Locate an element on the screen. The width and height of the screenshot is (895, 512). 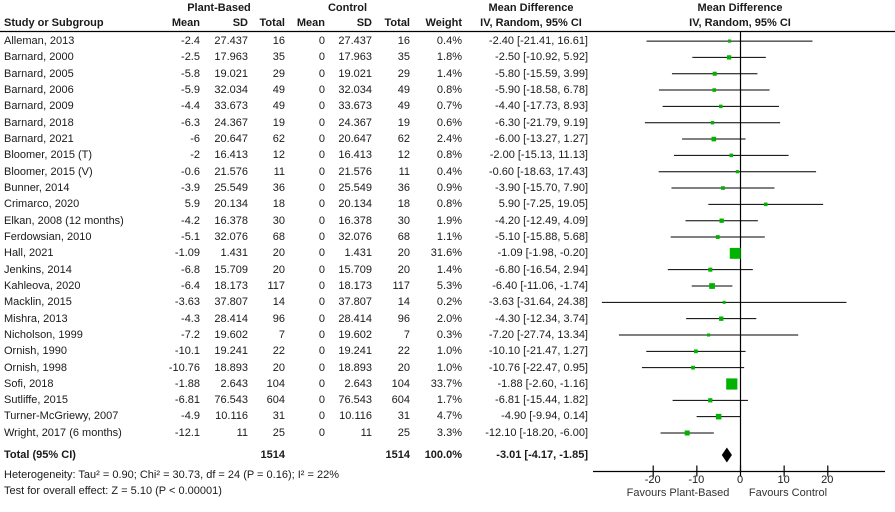
cell-pb_sd: 16.378 is located at coordinates (231, 220).